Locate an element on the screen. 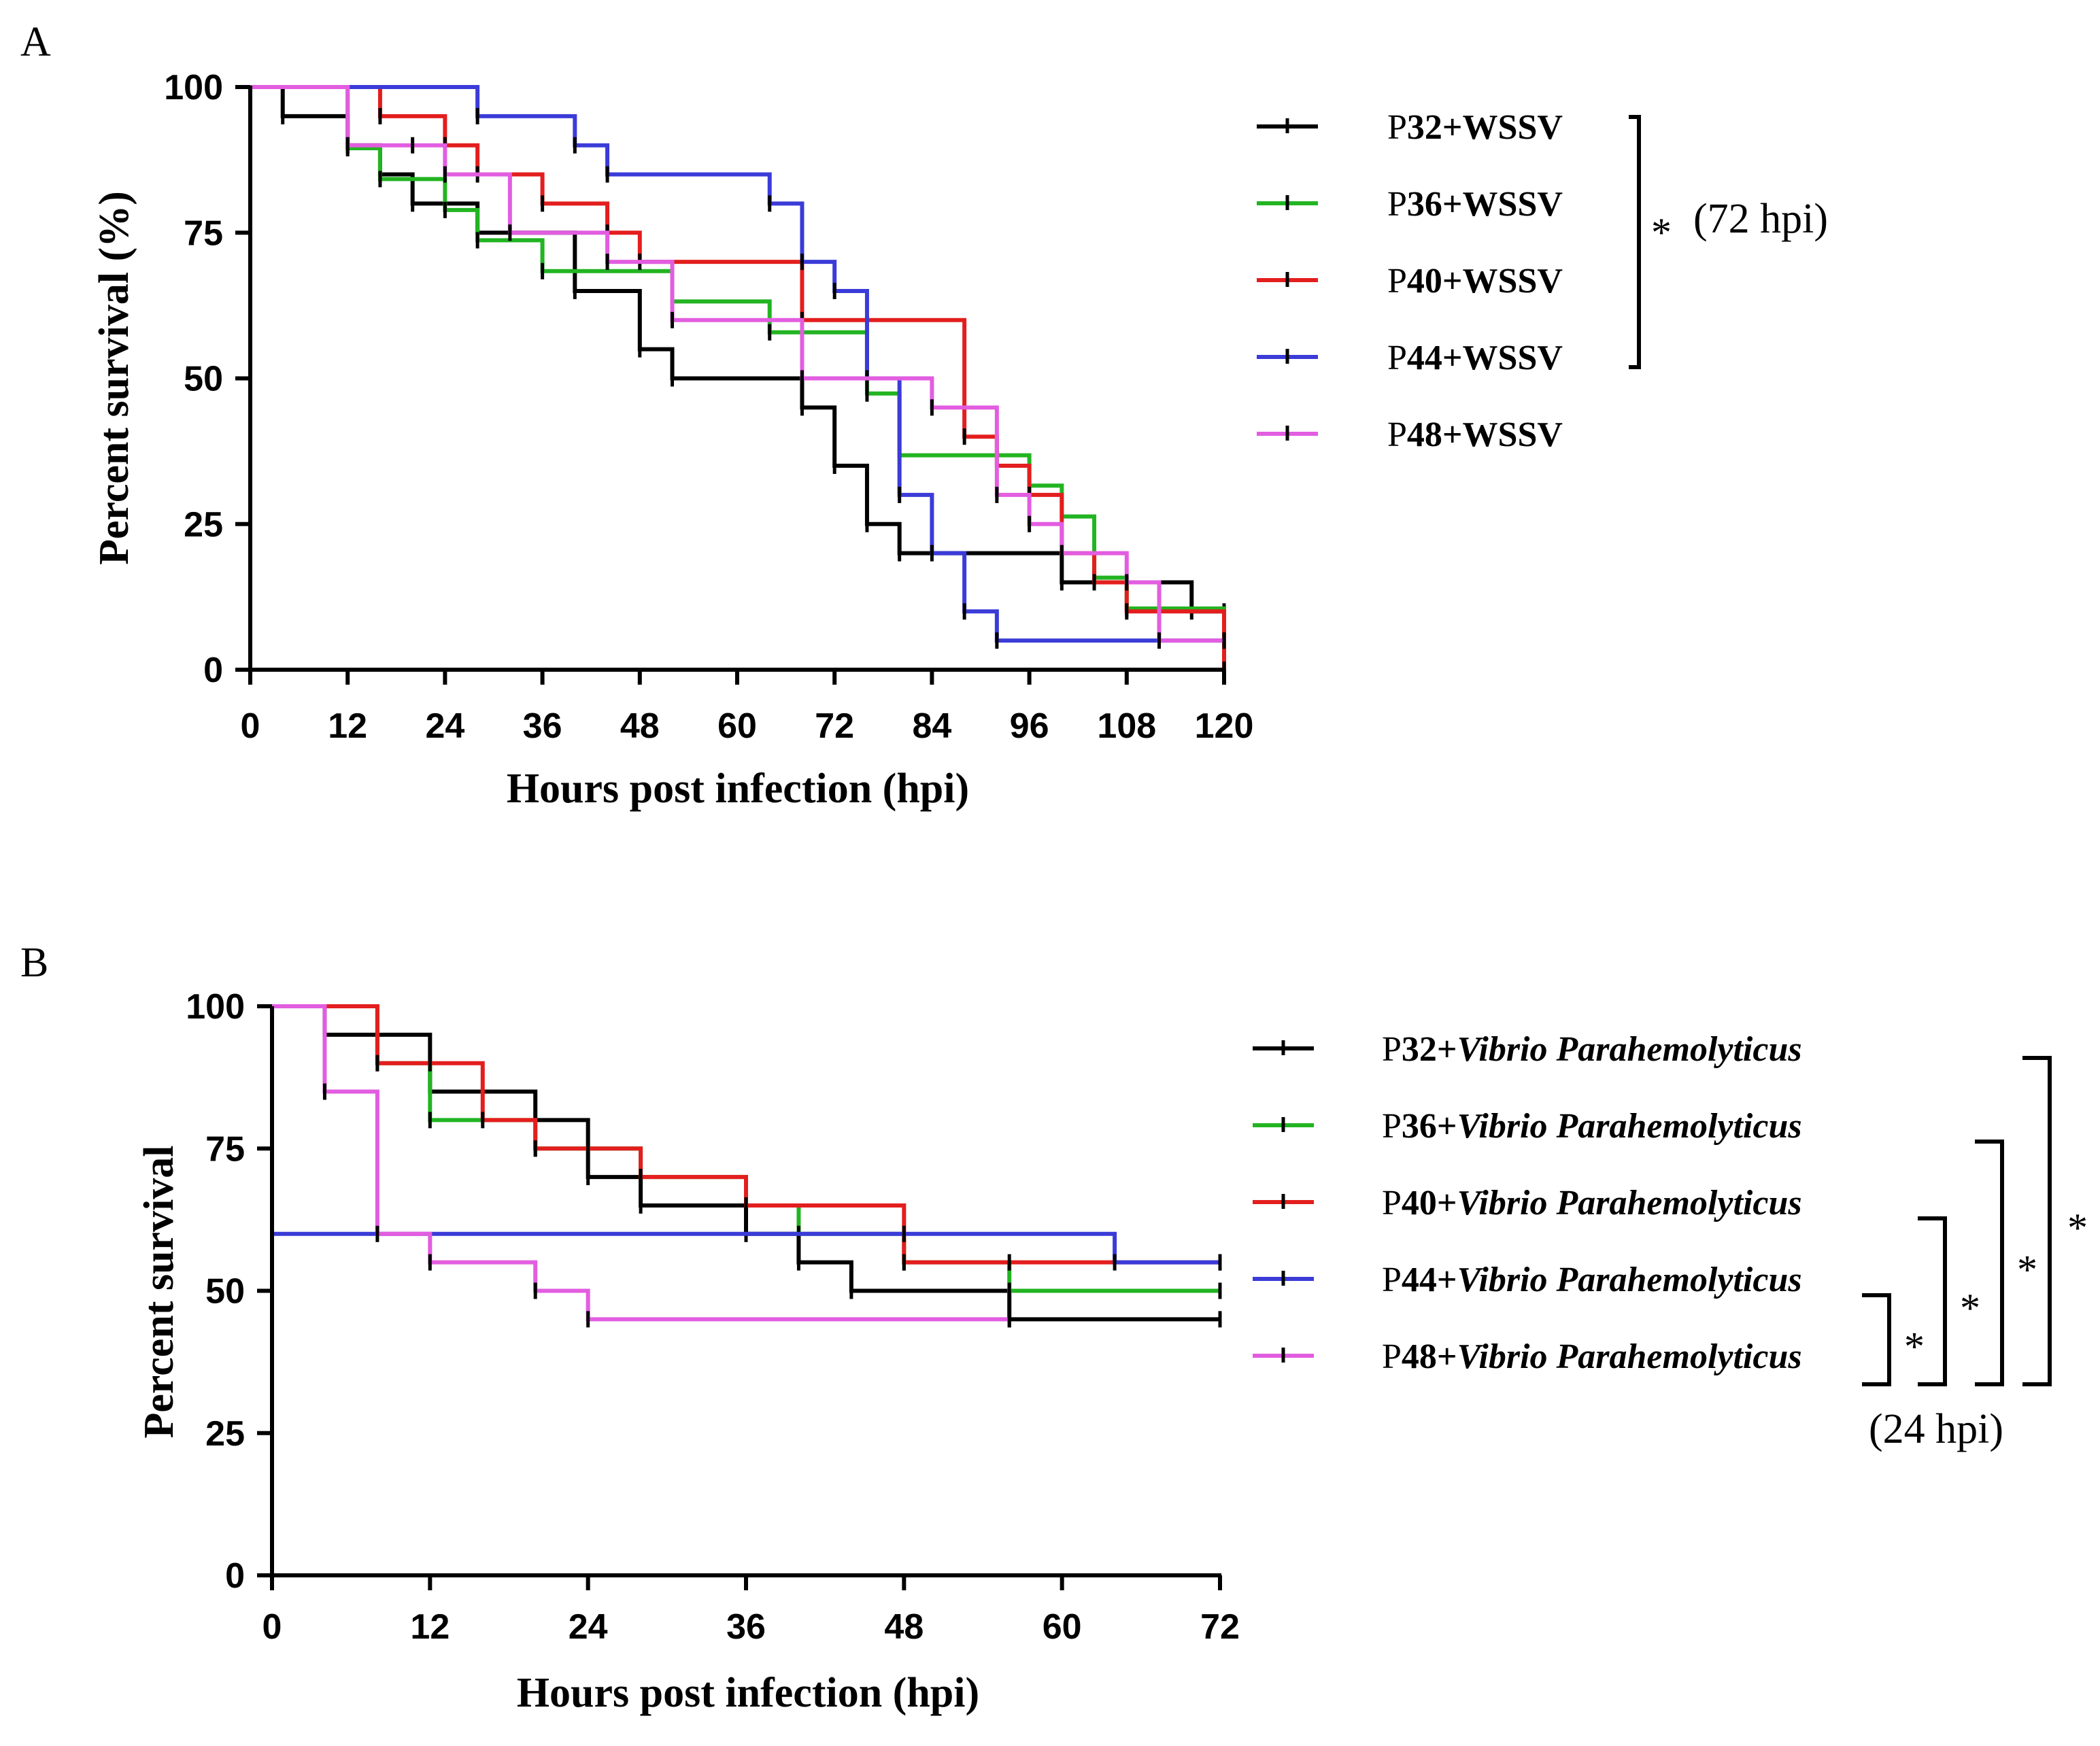 Image resolution: width=2100 pixels, height=1746 pixels. legend-label-32: P32+Vibrio Parahemolyticus is located at coordinates (1592, 1050).